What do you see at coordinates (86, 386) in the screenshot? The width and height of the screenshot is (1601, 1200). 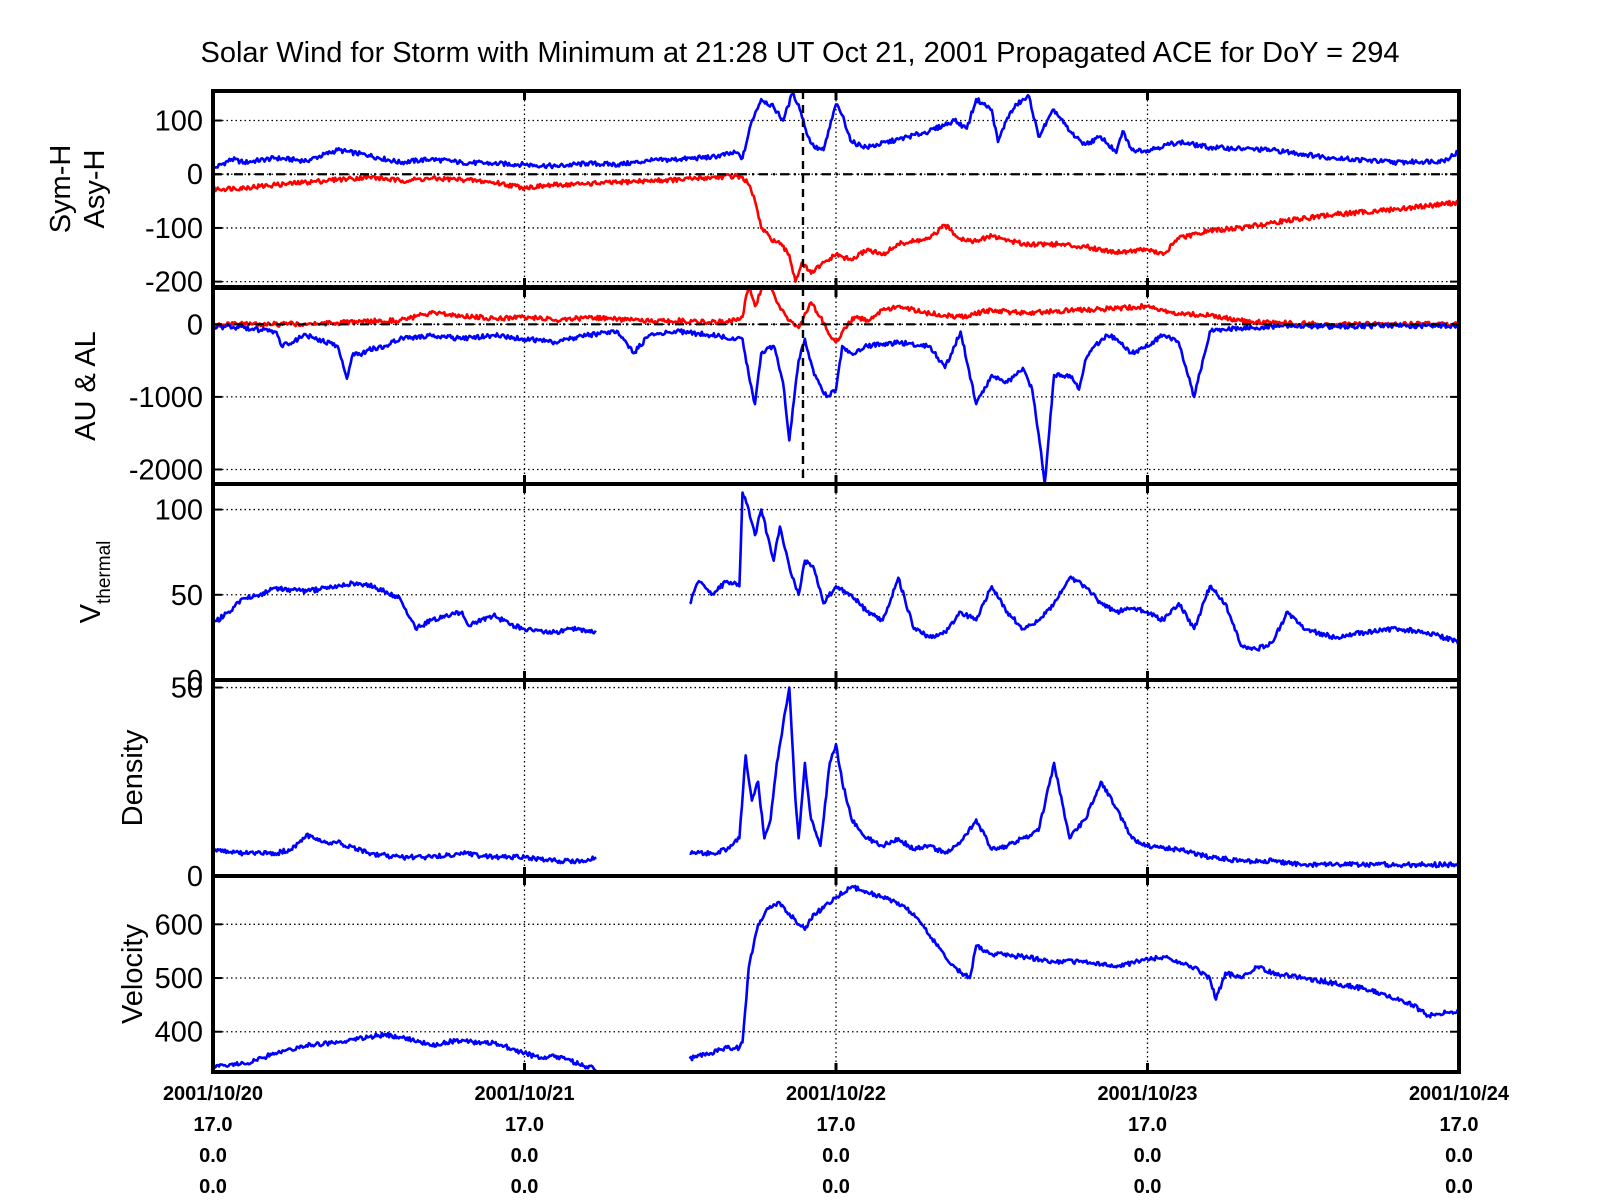 I see `y-axis-label: AU & AL` at bounding box center [86, 386].